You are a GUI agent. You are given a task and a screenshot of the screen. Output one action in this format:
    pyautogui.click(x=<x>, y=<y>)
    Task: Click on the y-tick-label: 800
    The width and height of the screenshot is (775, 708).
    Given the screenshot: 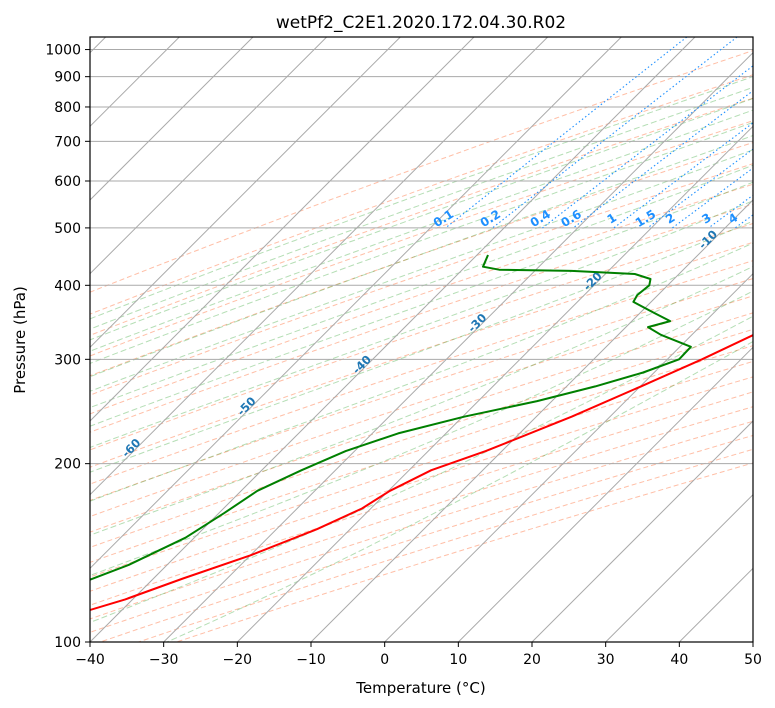 What is the action you would take?
    pyautogui.click(x=67, y=108)
    